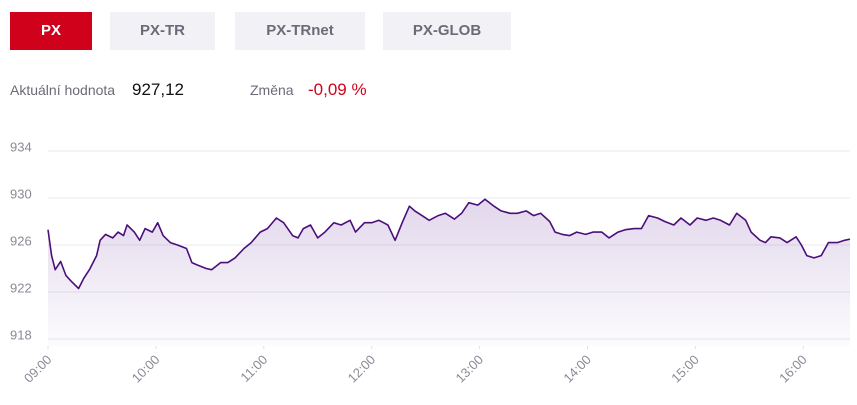 This screenshot has width=857, height=405. Describe the element at coordinates (51, 31) in the screenshot. I see `tab: PX` at that location.